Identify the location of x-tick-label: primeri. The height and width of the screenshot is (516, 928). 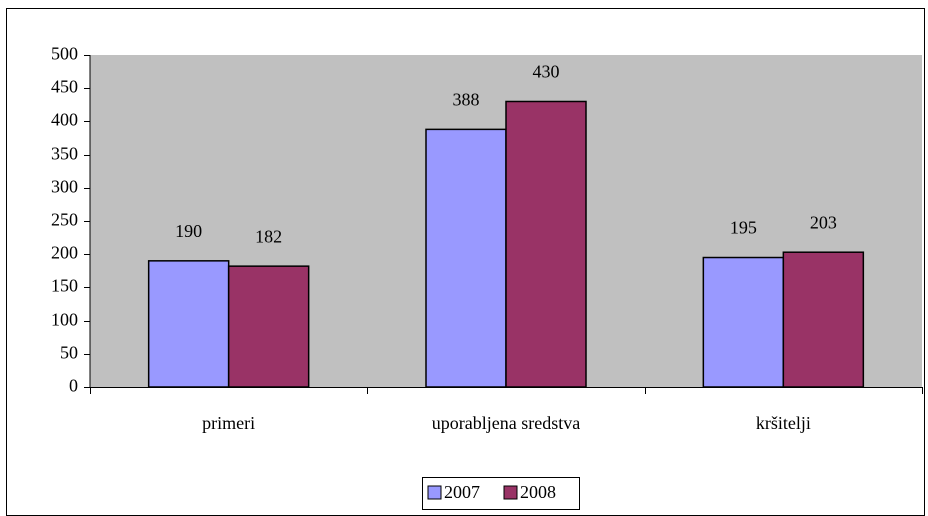
(228, 423).